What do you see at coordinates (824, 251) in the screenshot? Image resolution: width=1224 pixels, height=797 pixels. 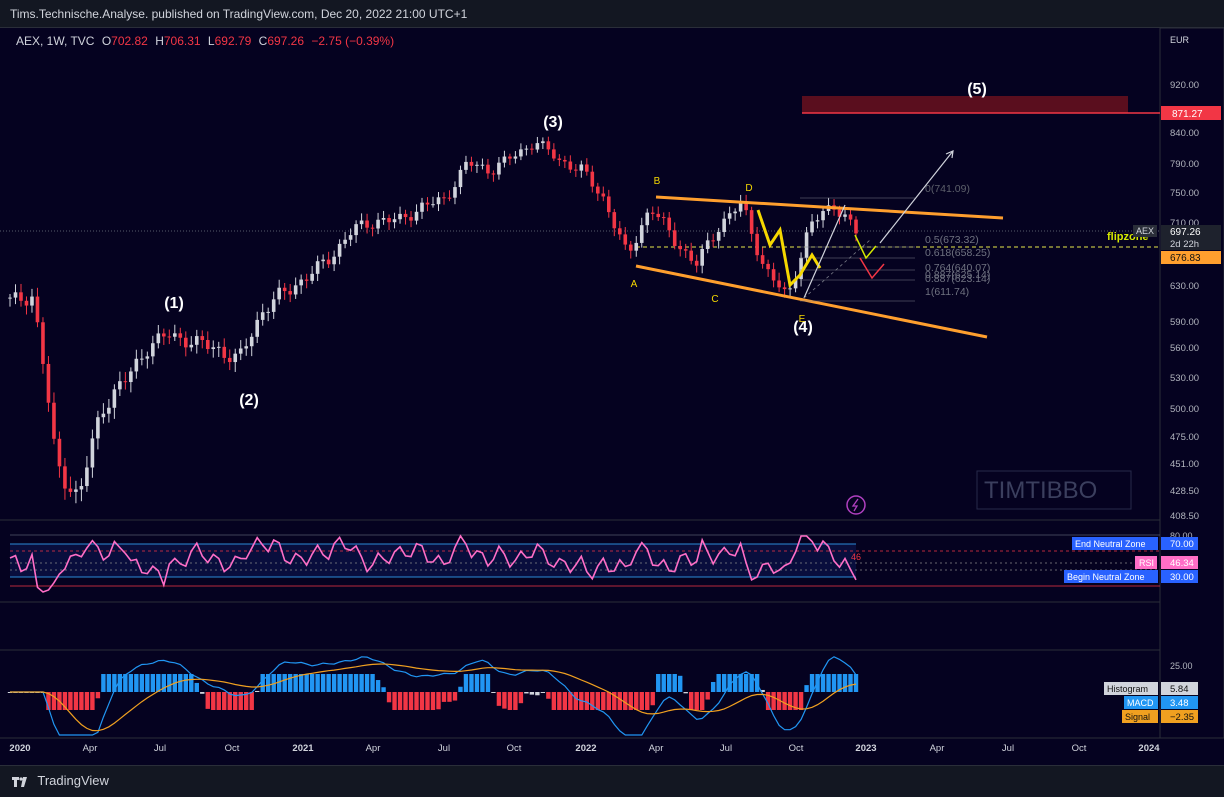 I see `white-impulse-line` at bounding box center [824, 251].